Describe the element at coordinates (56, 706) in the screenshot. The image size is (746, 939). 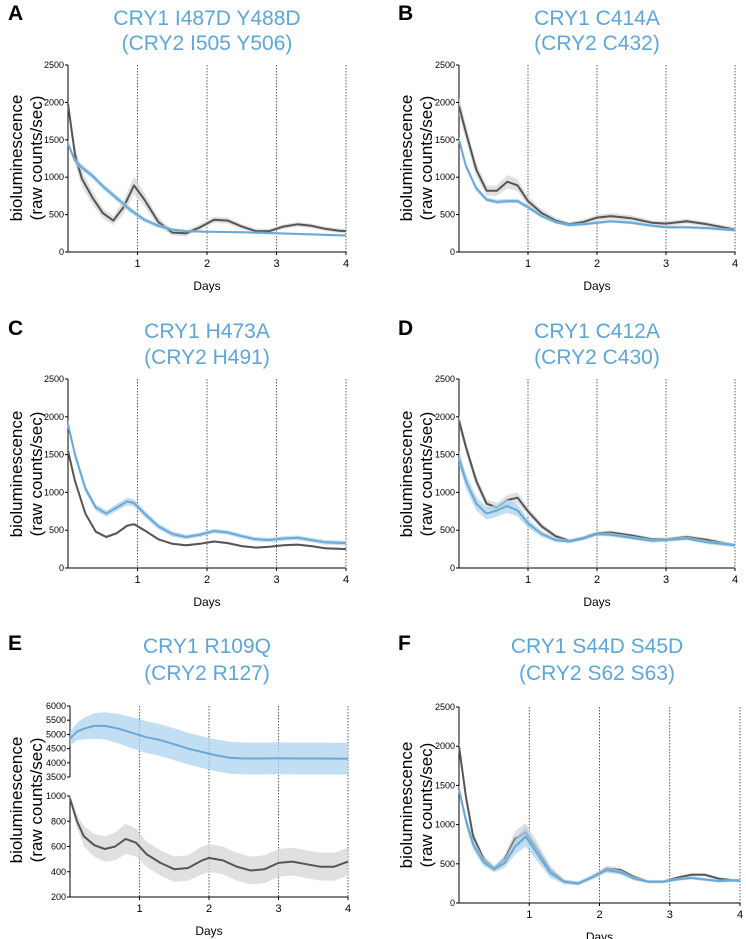
I see `y-tick-label: 6000` at that location.